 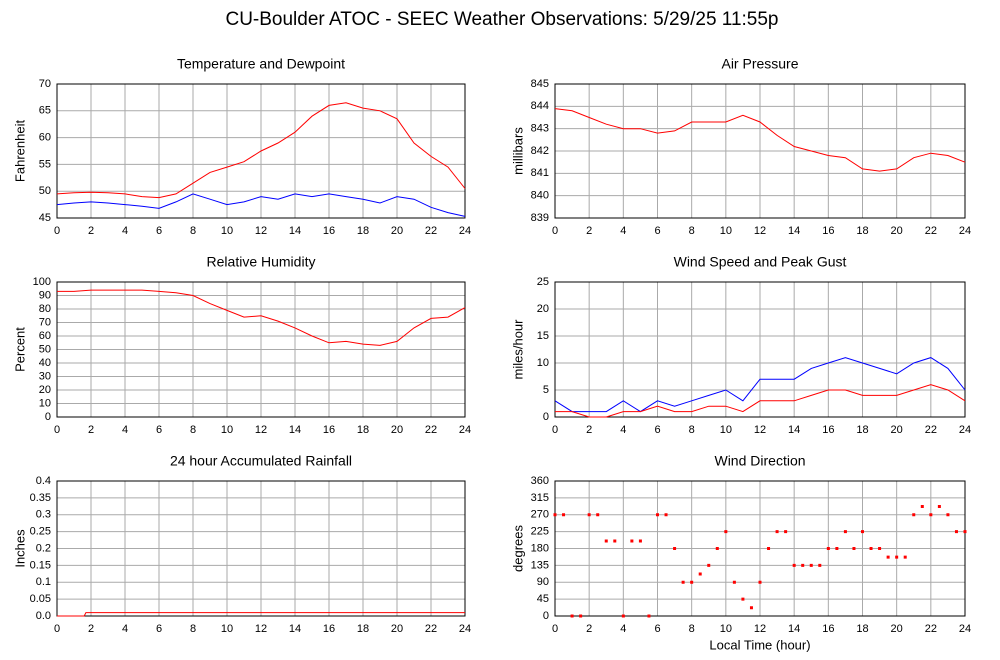 I want to click on y-tick-label: 65, so click(x=45, y=111).